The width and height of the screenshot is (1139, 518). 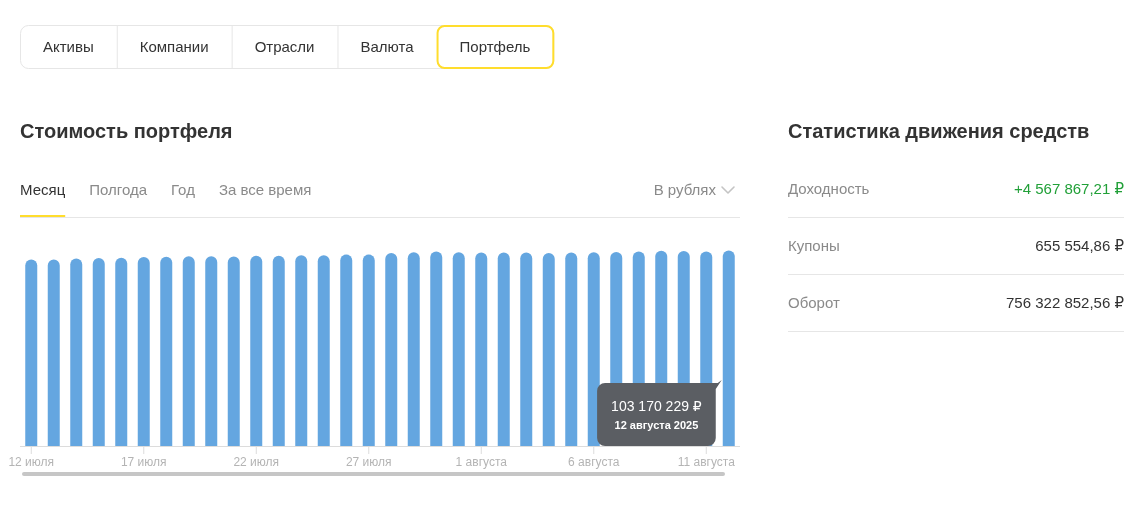 I want to click on x-tick-label: 11 августа, so click(x=706, y=462).